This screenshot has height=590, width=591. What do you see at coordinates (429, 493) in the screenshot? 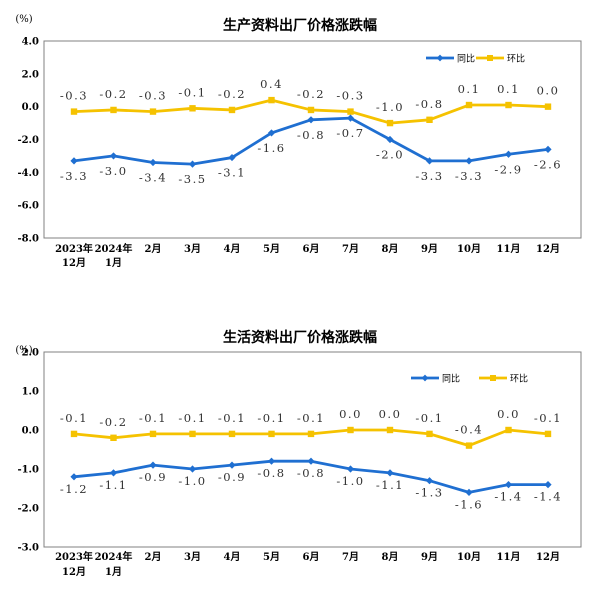
I see `data-label: -1.3` at bounding box center [429, 493].